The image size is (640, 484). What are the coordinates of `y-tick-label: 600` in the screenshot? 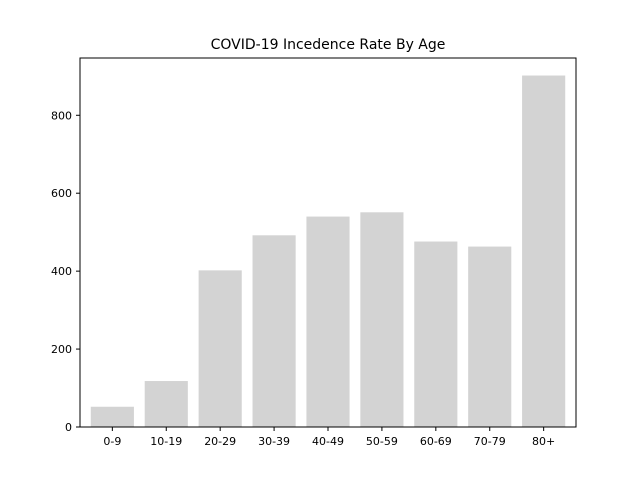 It's located at (61, 193).